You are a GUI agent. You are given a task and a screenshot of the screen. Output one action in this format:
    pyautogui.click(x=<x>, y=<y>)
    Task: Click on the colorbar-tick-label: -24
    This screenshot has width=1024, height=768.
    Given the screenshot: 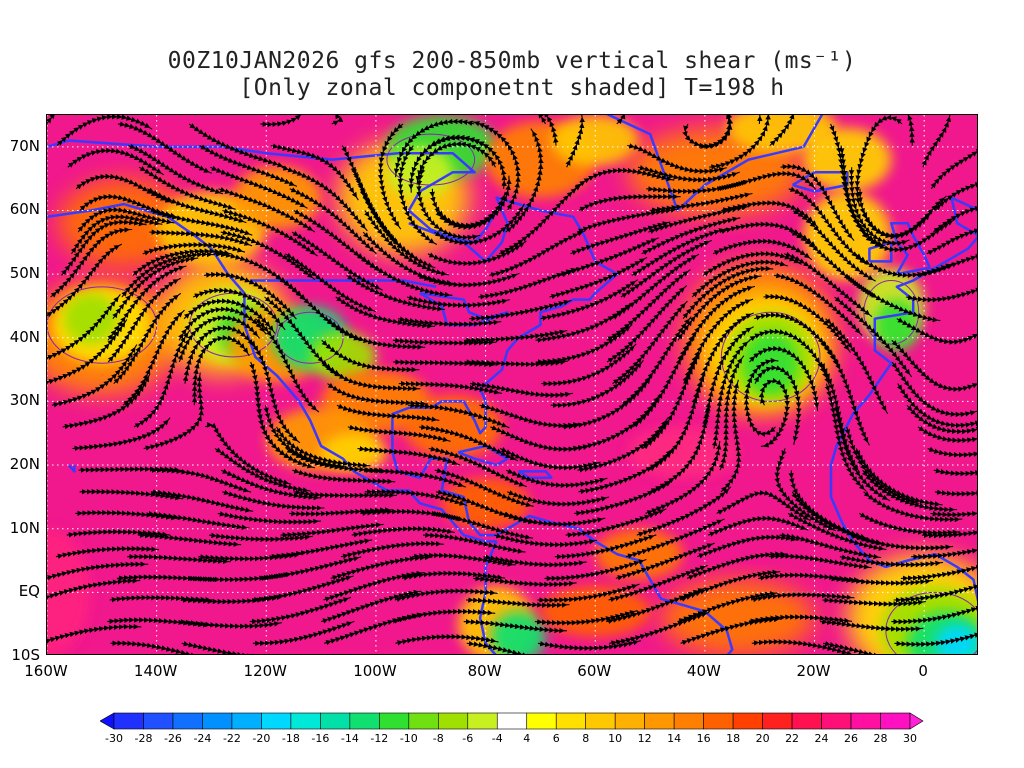 What is the action you would take?
    pyautogui.click(x=202, y=738)
    